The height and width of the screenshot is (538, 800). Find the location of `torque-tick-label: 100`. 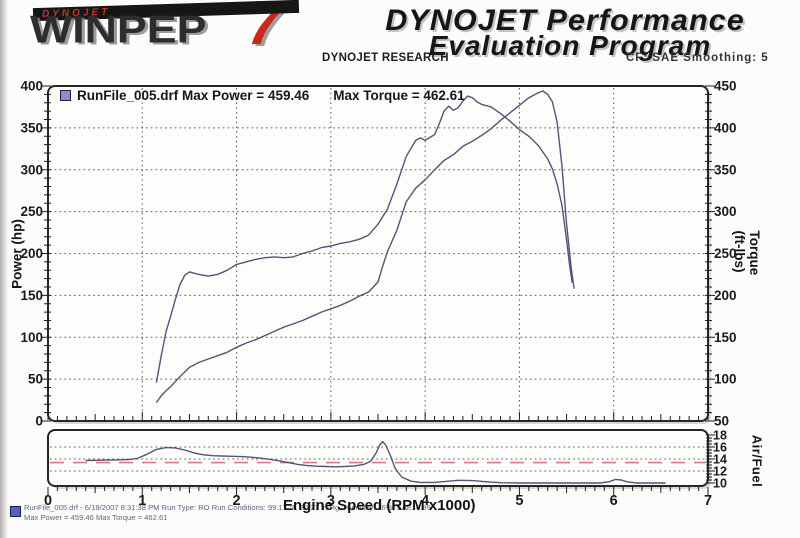

torque-tick-label: 100 is located at coordinates (725, 379).